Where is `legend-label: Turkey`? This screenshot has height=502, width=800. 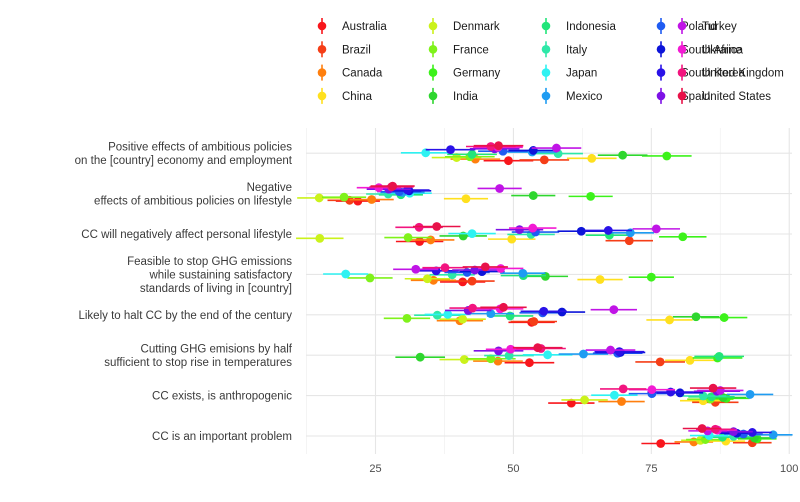 legend-label: Turkey is located at coordinates (719, 27).